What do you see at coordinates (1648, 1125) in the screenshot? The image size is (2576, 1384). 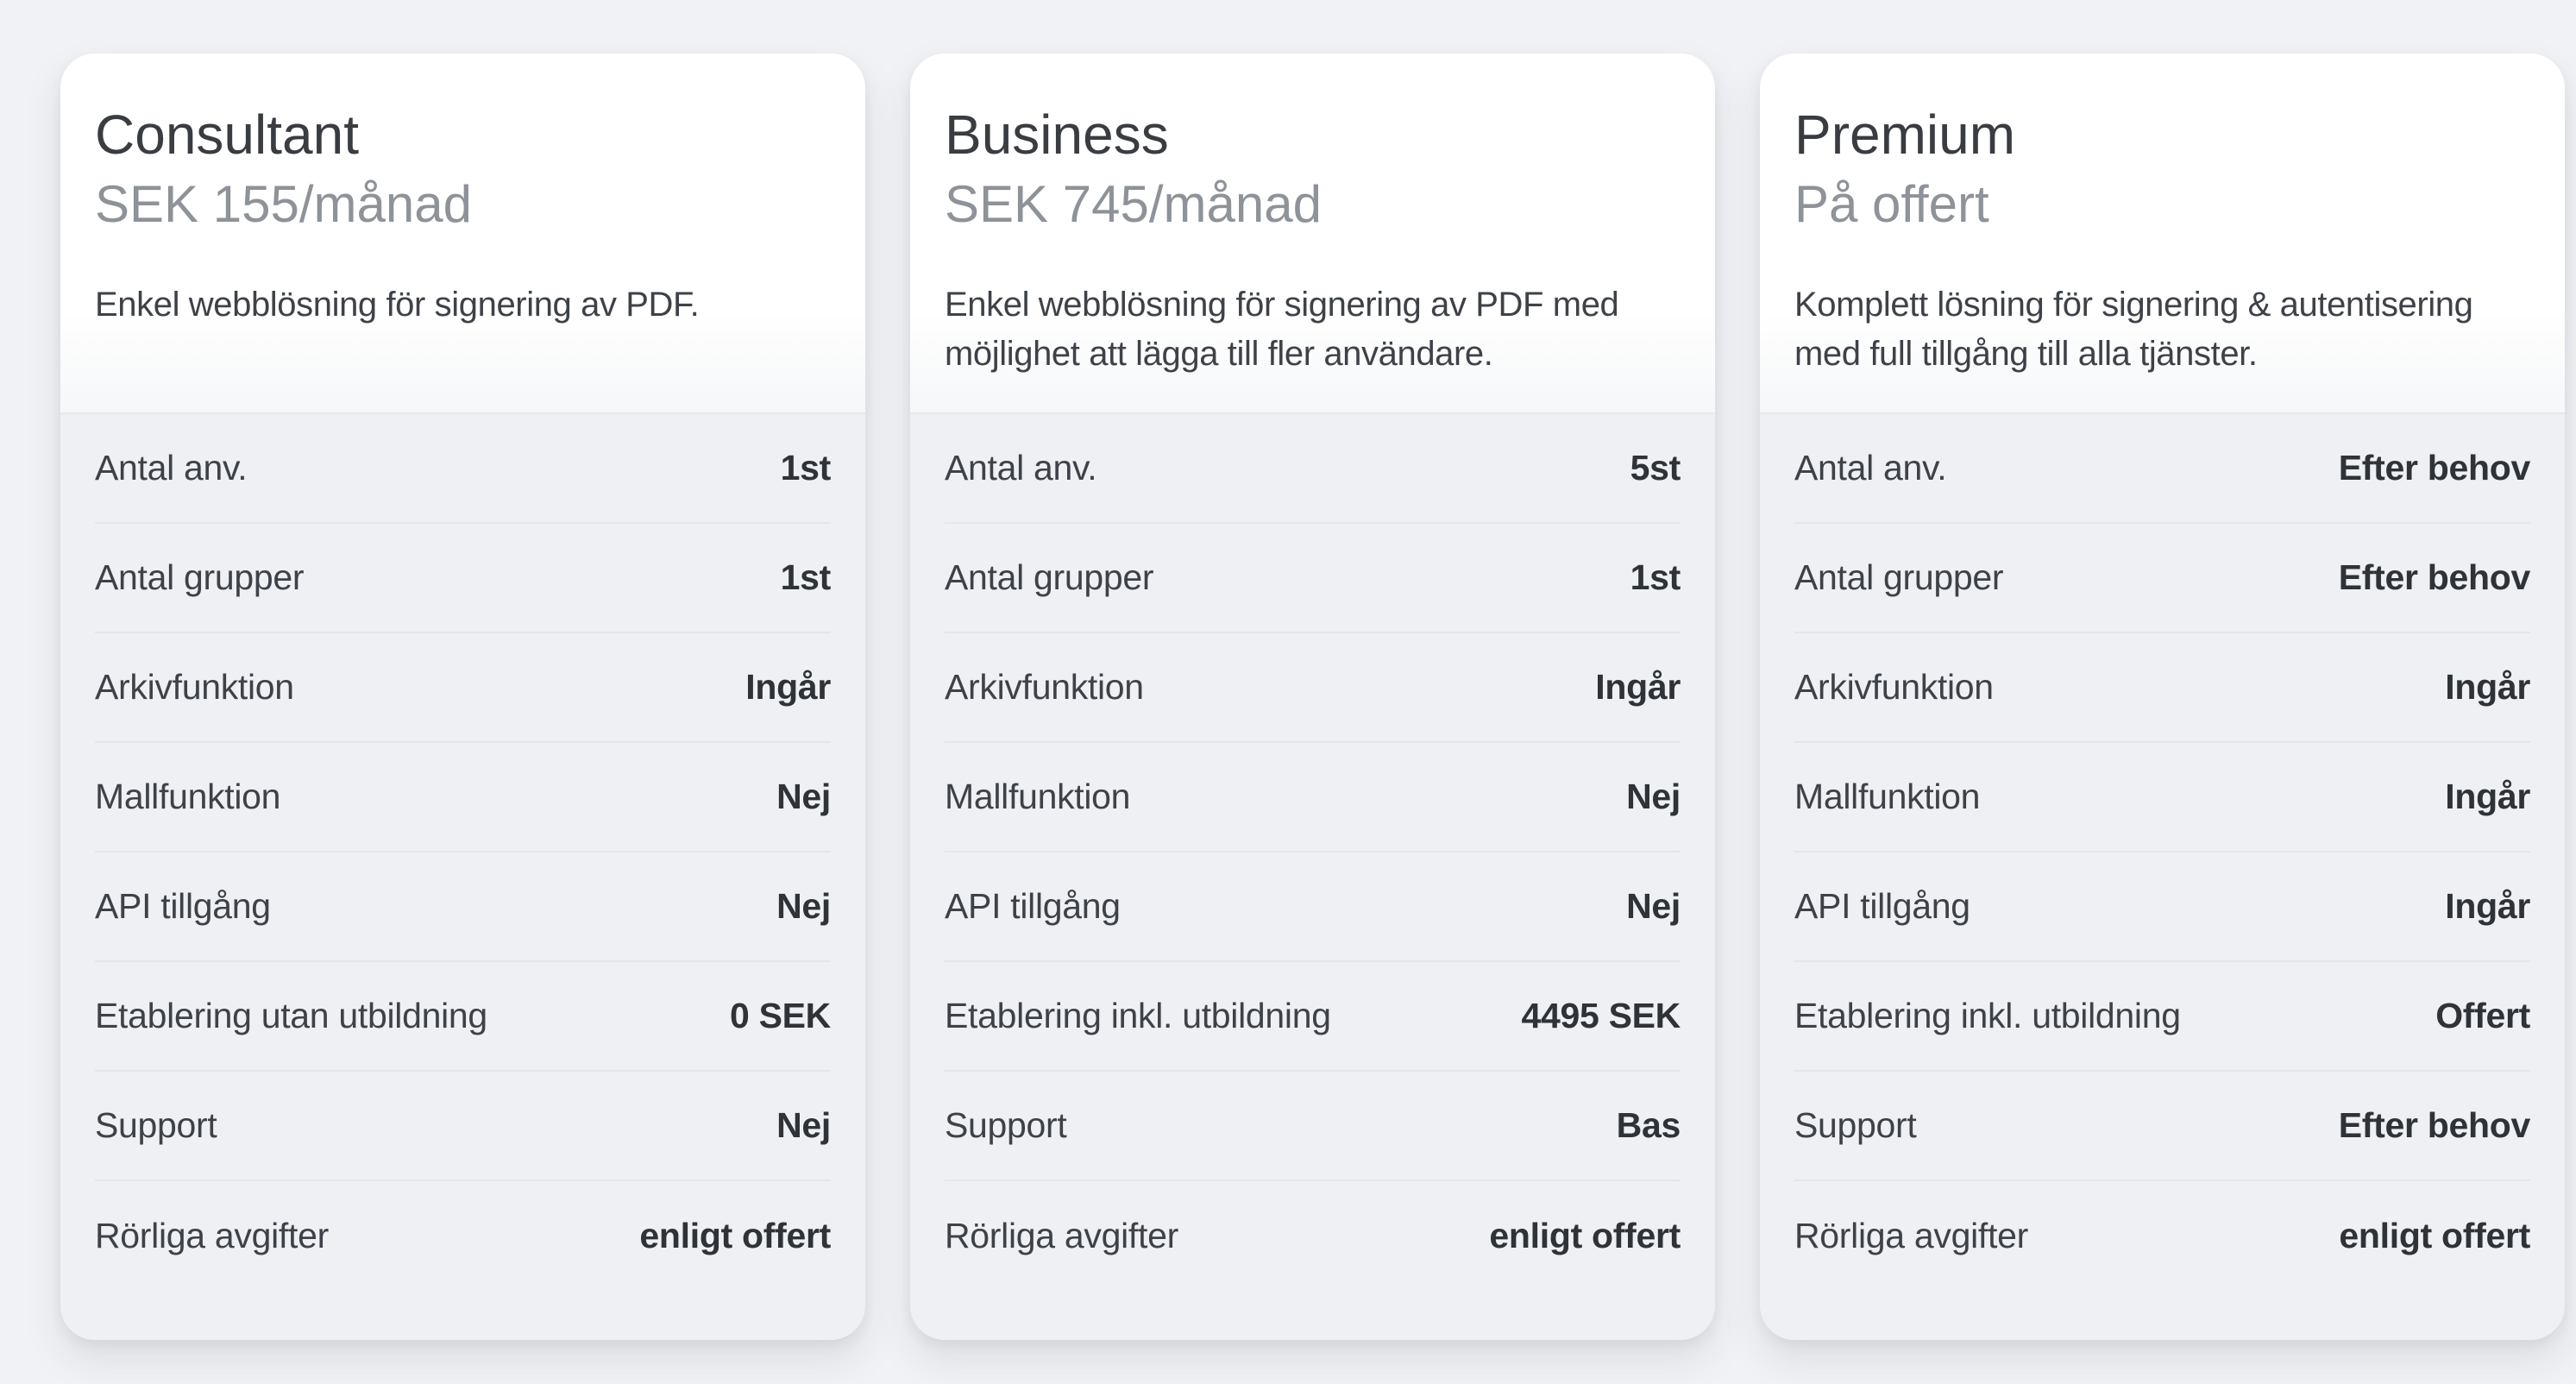 I see `feature-value: Bas` at bounding box center [1648, 1125].